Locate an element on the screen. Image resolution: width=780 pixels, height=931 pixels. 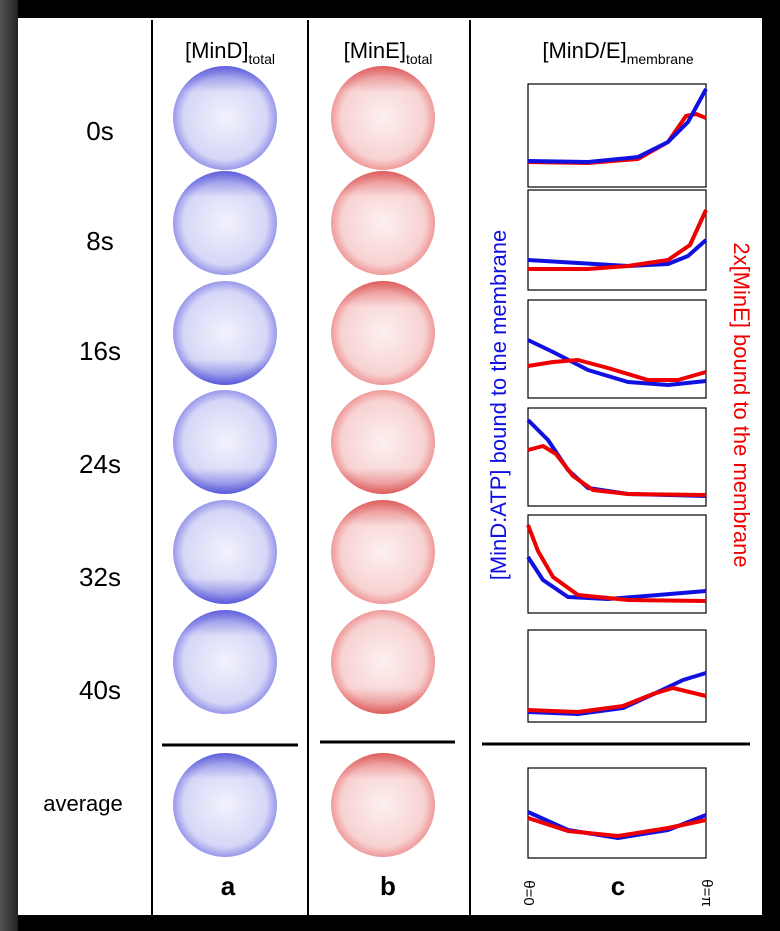
panel-letter: a is located at coordinates (228, 886).